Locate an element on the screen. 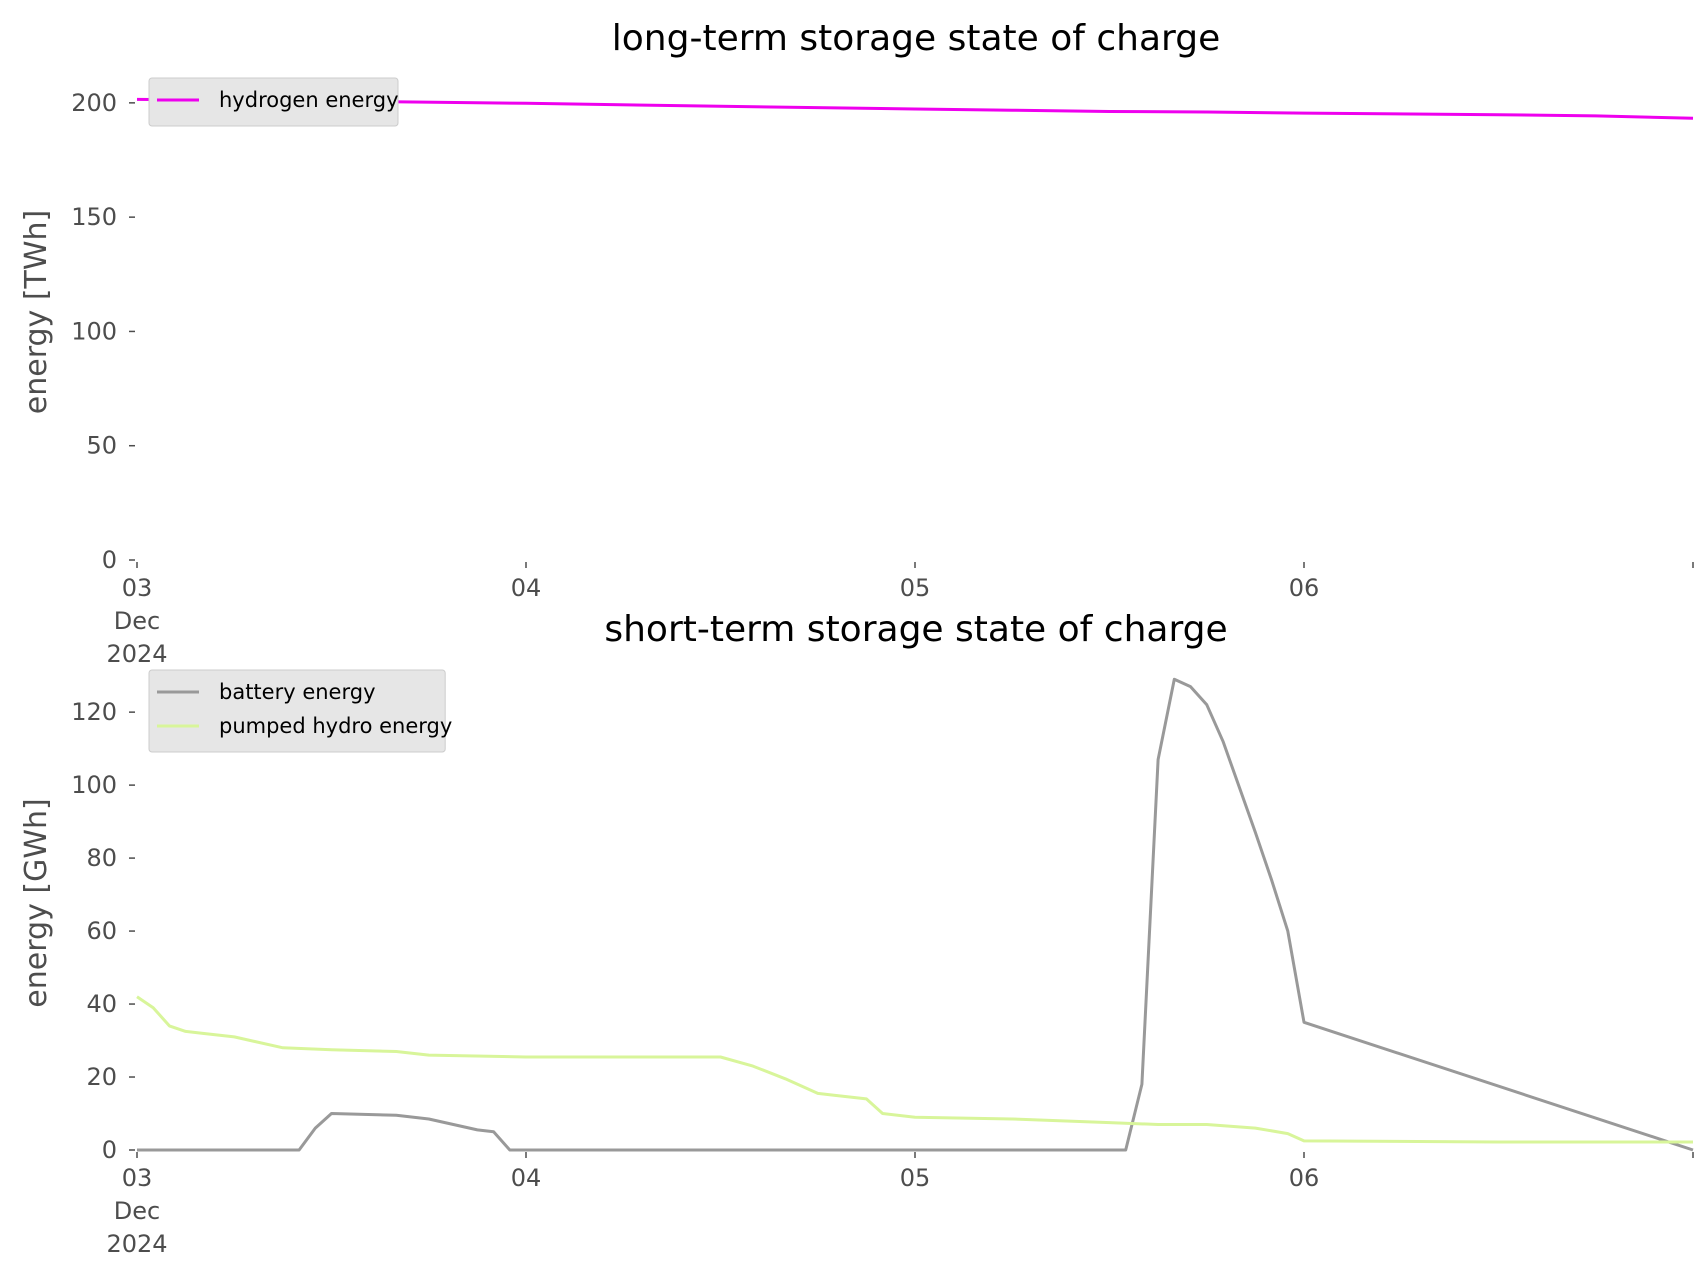  legend-label: hydrogen energy is located at coordinates (309, 100).